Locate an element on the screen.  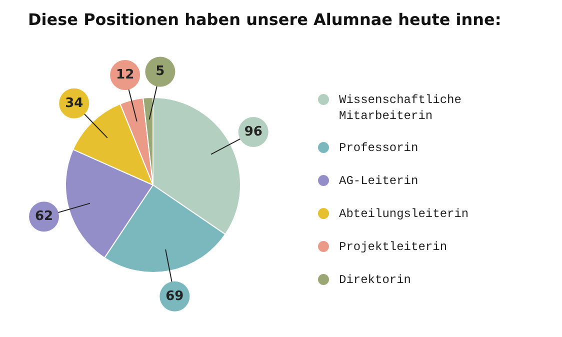
data-label: 5 is located at coordinates (160, 72).